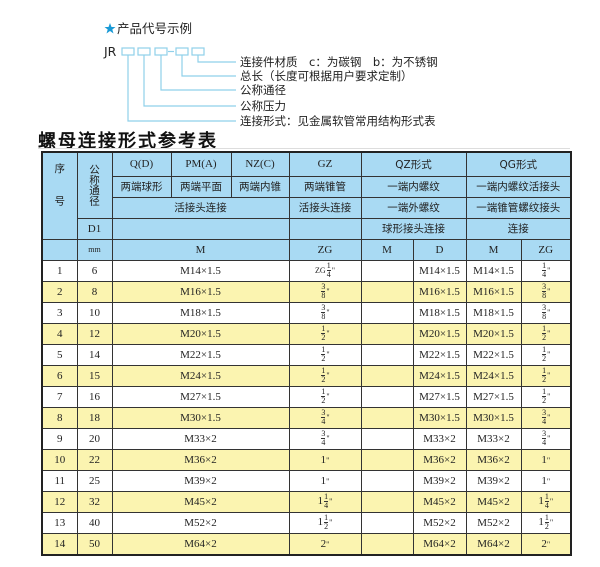 Image resolution: width=600 pixels, height=567 pixels. Describe the element at coordinates (439, 522) in the screenshot. I see `cell-qz-d: M52×2` at that location.